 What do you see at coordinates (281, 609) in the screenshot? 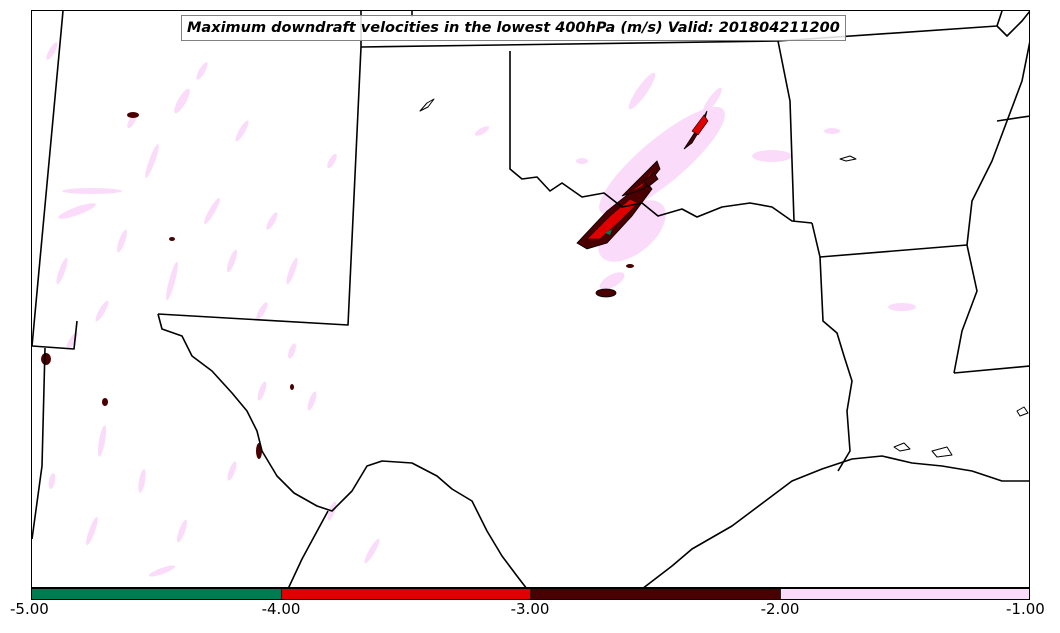
I see `colorbar-tick-label: -4.00` at bounding box center [281, 609].